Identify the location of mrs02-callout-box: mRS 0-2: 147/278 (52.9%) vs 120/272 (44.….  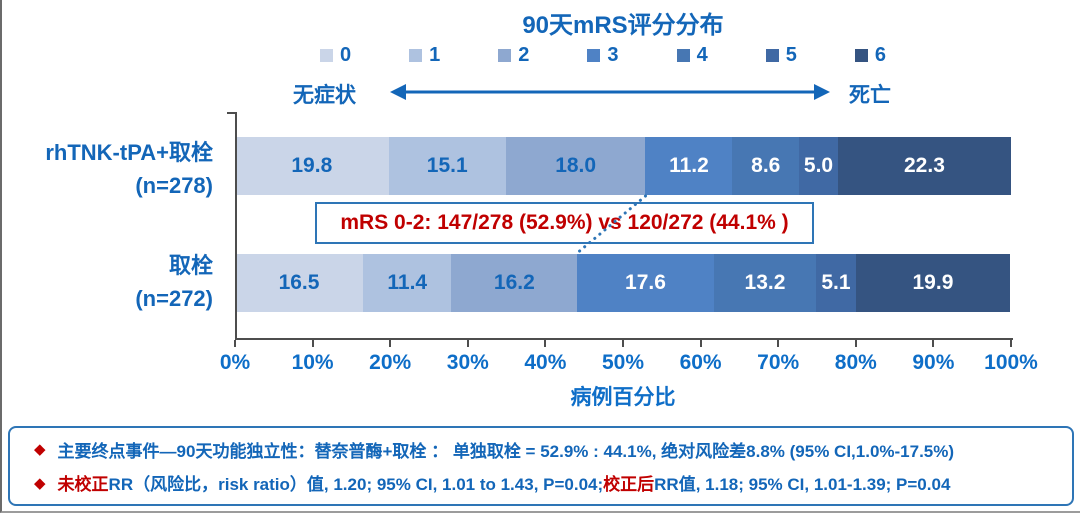
(564, 223).